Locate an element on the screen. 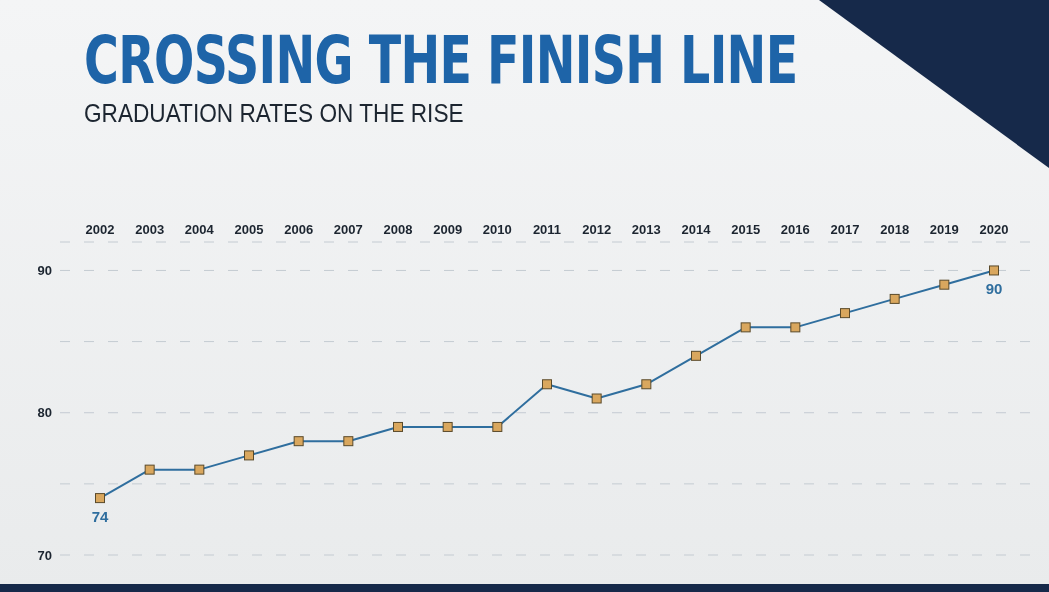 The image size is (1049, 592). x-tick-label: 2010 is located at coordinates (497, 229).